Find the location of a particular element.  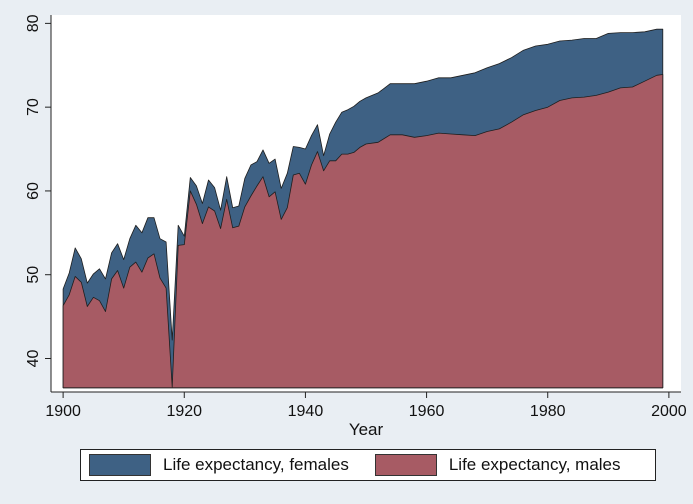

legend-item-males: Life expectancy, males is located at coordinates (497, 465).